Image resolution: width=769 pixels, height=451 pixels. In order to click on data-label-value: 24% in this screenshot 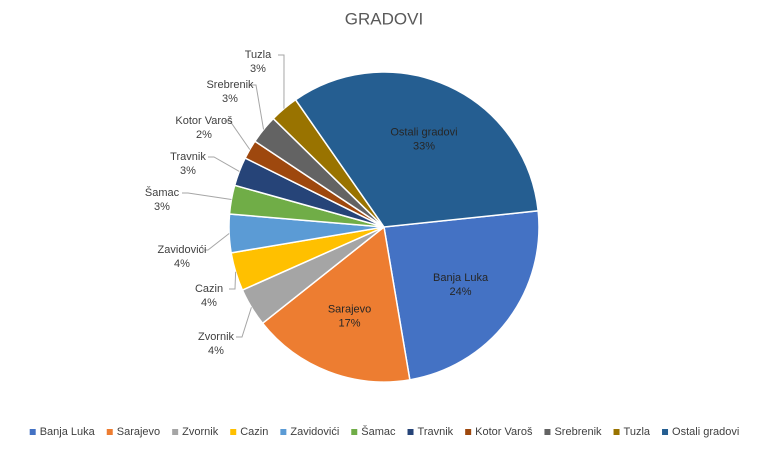, I will do `click(461, 292)`.